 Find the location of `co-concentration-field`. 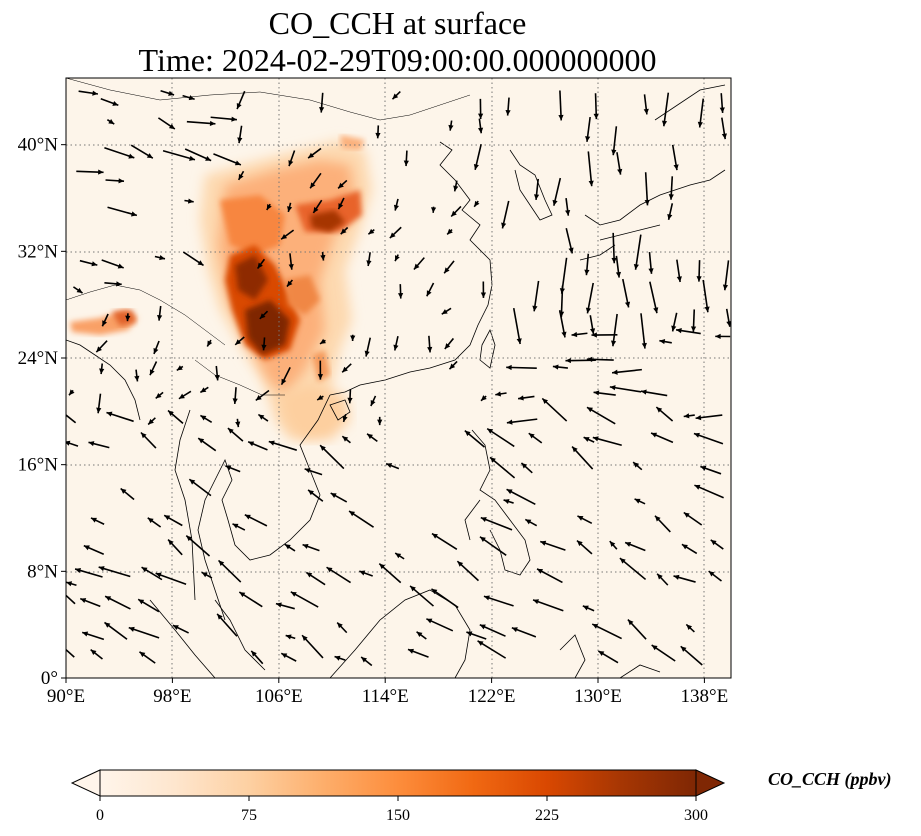

co-concentration-field is located at coordinates (221, 287).